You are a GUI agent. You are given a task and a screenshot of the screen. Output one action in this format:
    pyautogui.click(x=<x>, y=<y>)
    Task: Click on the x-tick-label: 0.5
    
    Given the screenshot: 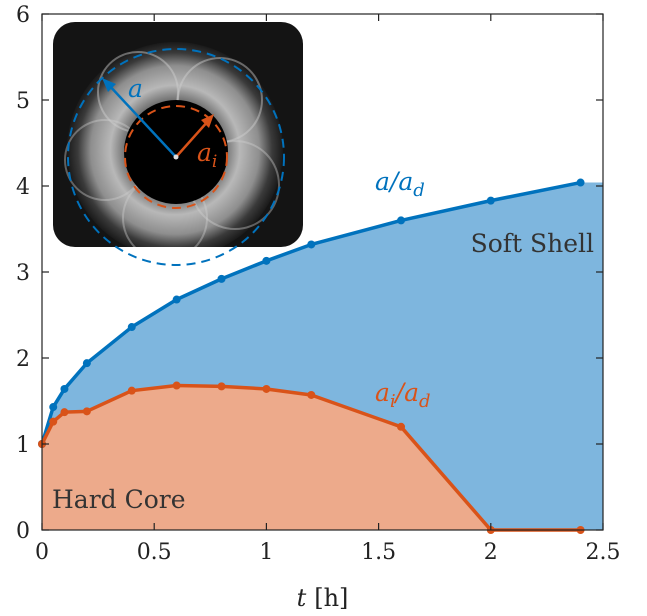 What is the action you would take?
    pyautogui.click(x=154, y=552)
    